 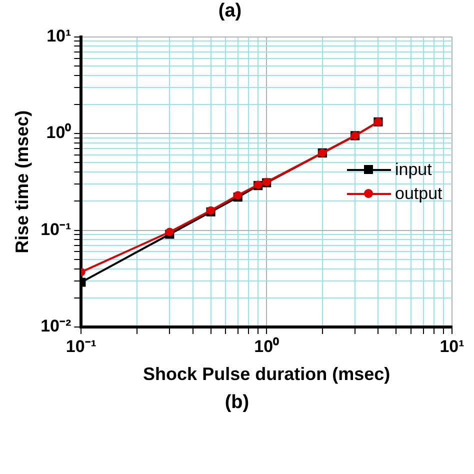 What do you see at coordinates (56, 326) in the screenshot?
I see `y-tick-label: 10⁻²` at bounding box center [56, 326].